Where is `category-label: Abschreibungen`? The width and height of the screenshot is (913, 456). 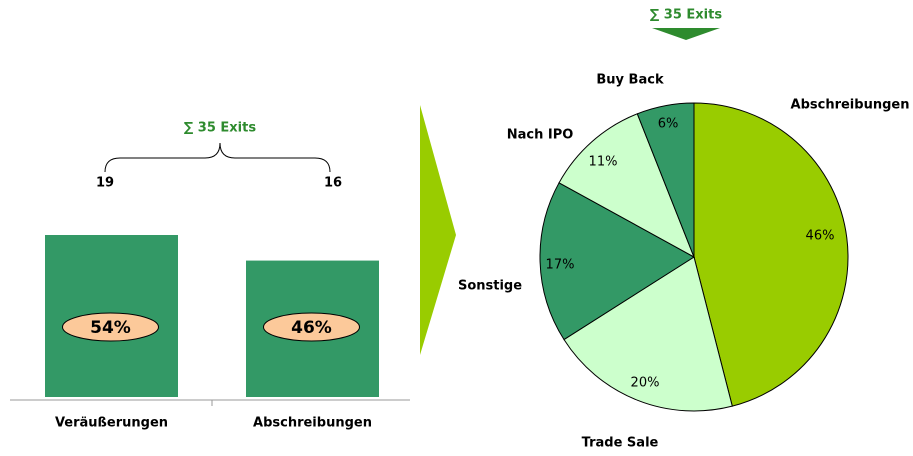
category-label: Abschreibungen is located at coordinates (312, 423).